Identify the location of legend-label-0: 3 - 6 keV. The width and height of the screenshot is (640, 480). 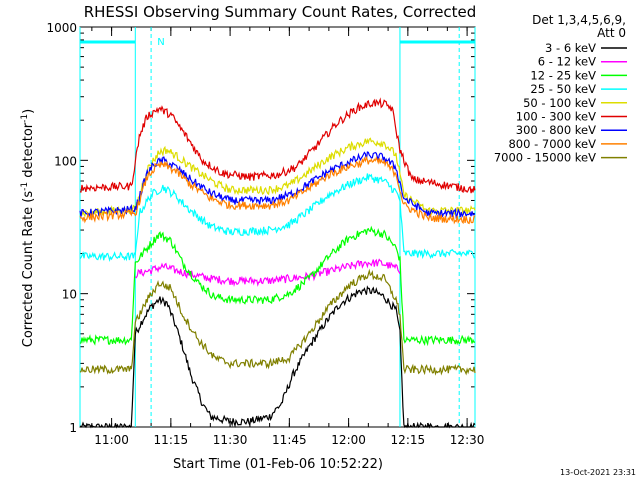
(570, 48).